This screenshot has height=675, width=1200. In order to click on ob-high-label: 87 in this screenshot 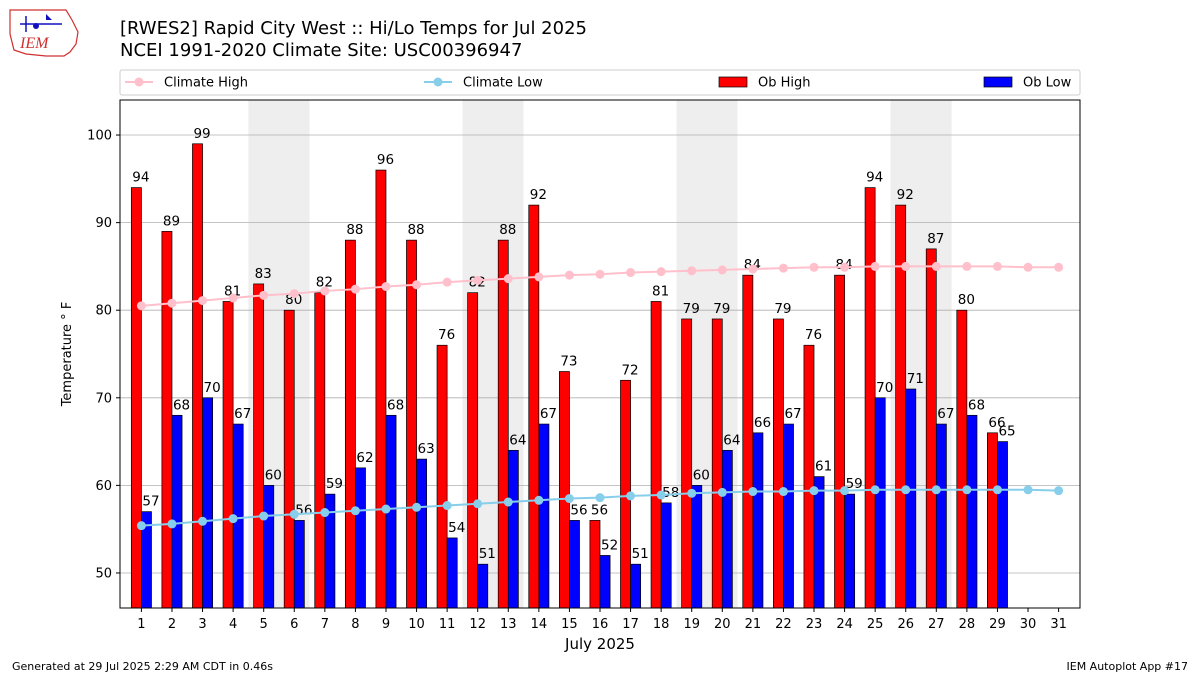, I will do `click(935, 239)`.